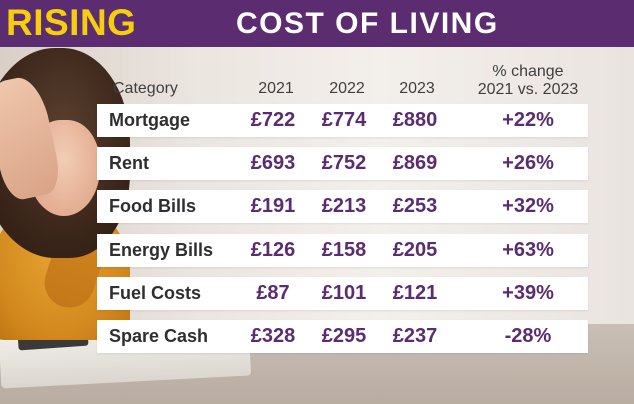 The image size is (634, 404). What do you see at coordinates (415, 120) in the screenshot?
I see `row-value-2023: £880` at bounding box center [415, 120].